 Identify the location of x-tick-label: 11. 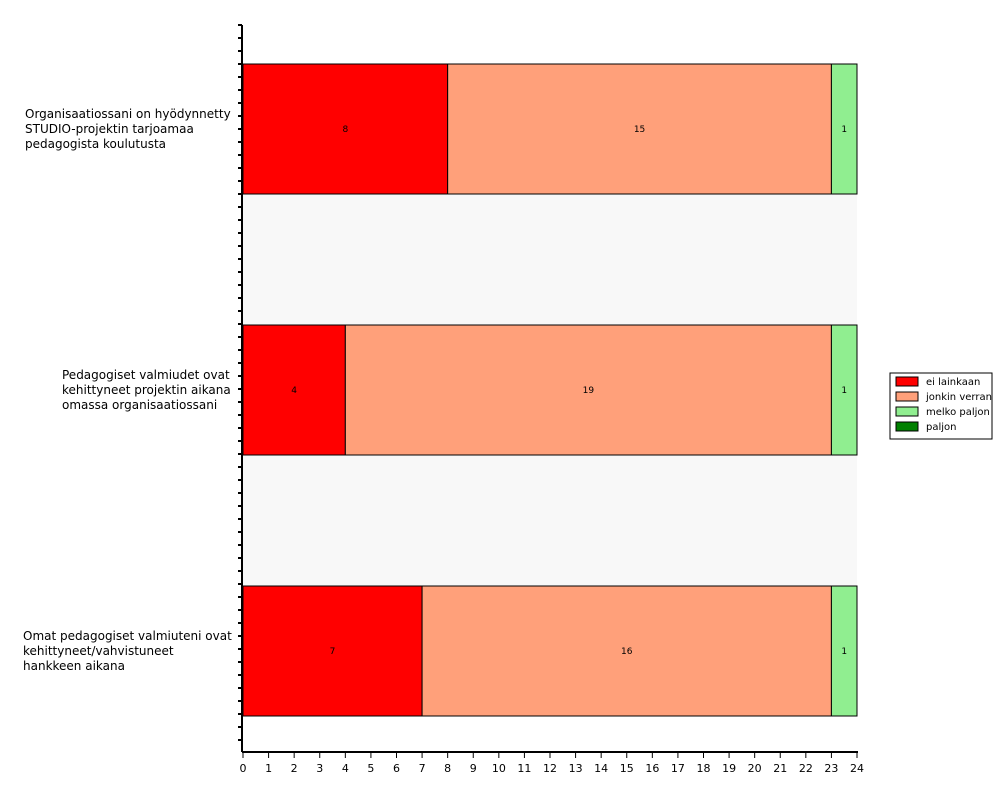
(524, 768).